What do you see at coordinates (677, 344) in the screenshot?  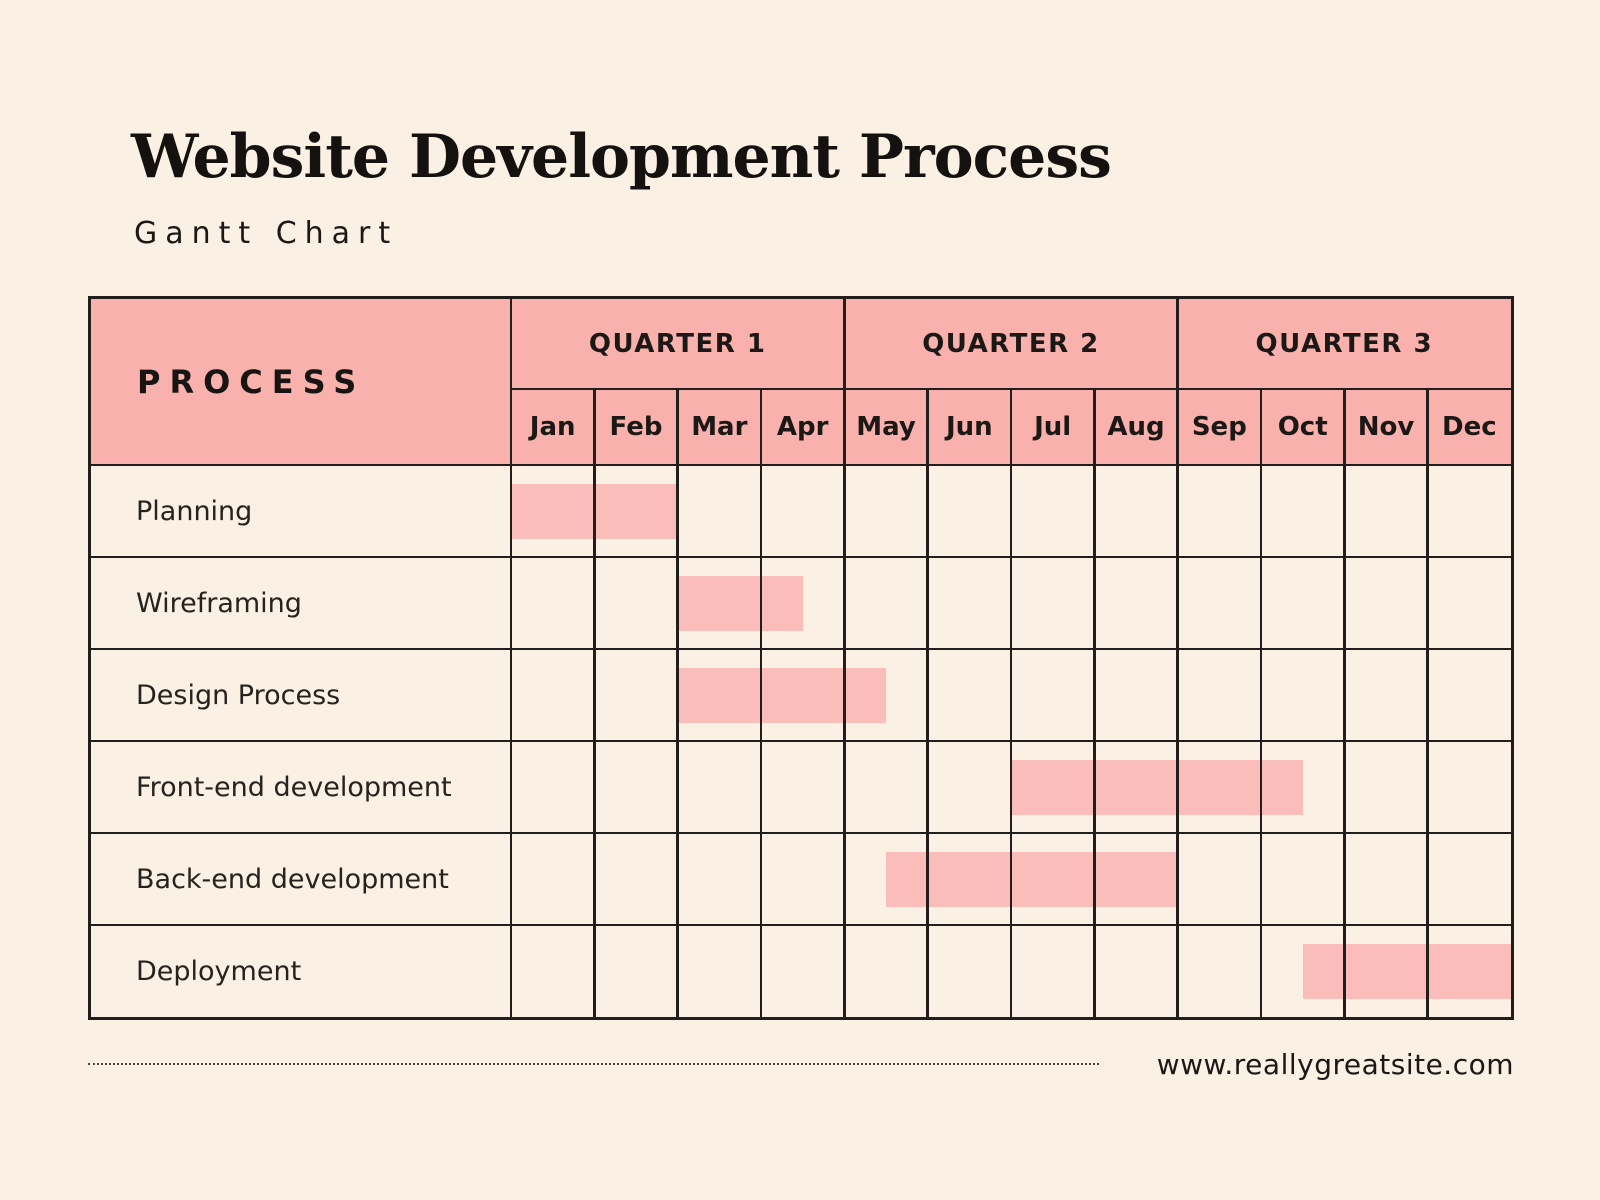 I see `quarter-header-cell: QUARTER 1` at bounding box center [677, 344].